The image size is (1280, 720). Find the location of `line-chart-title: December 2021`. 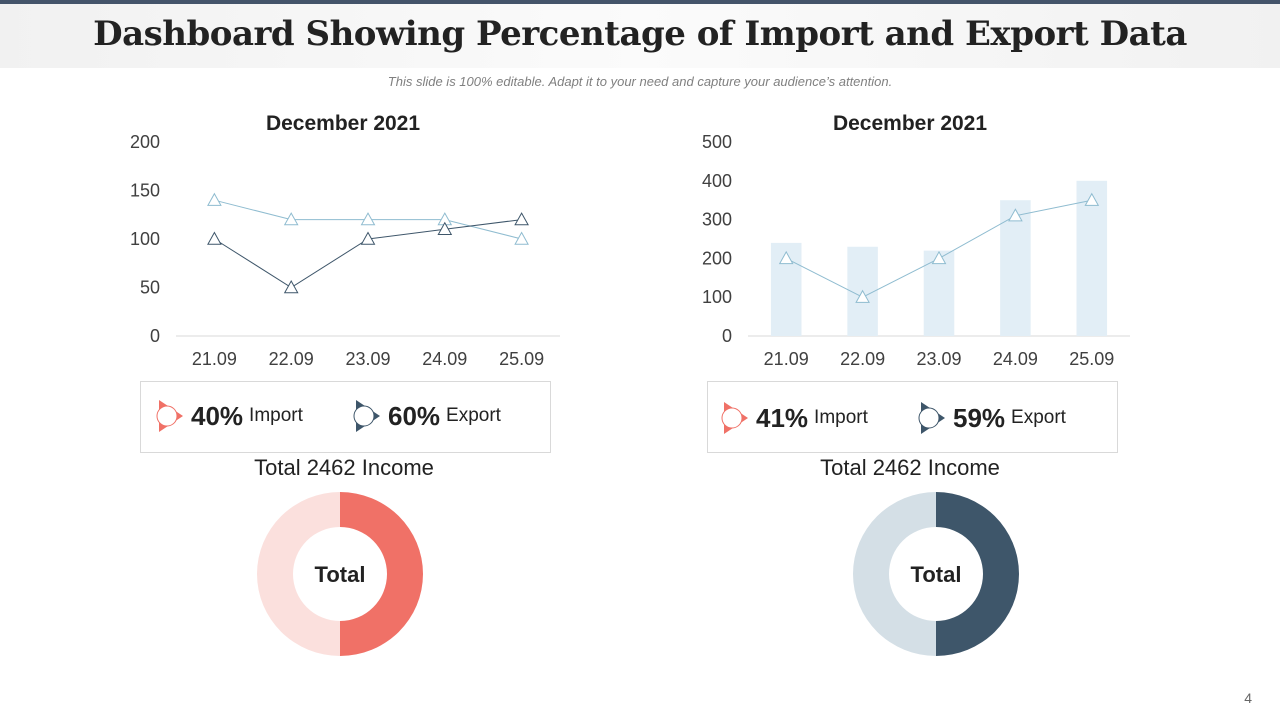

line-chart-title: December 2021 is located at coordinates (343, 123).